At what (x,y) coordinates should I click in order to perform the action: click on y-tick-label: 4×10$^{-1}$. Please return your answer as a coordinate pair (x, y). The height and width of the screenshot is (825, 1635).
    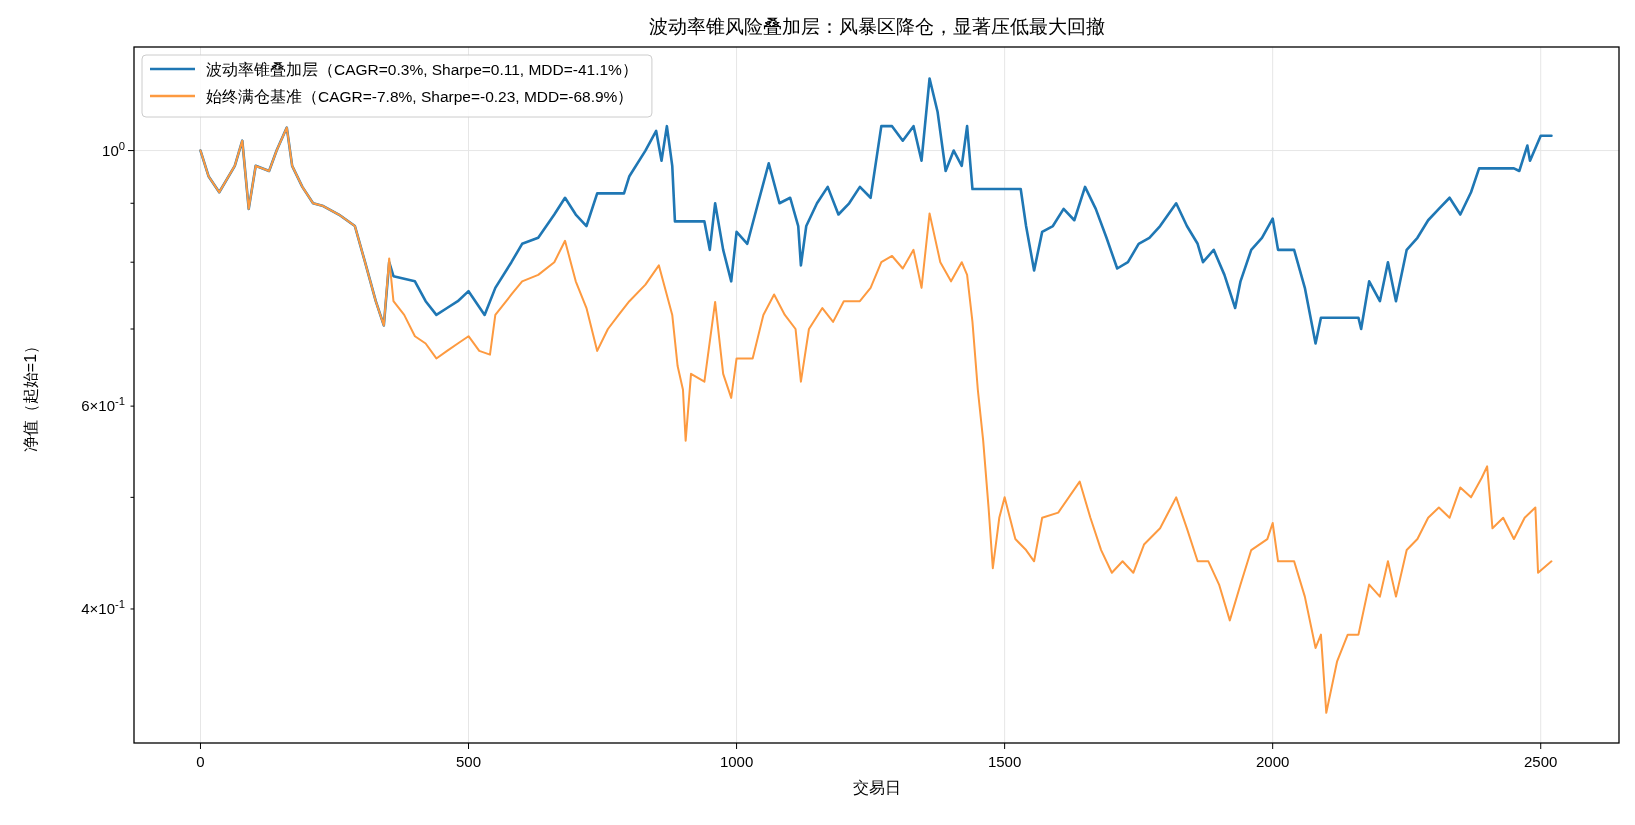
    Looking at the image, I should click on (103, 607).